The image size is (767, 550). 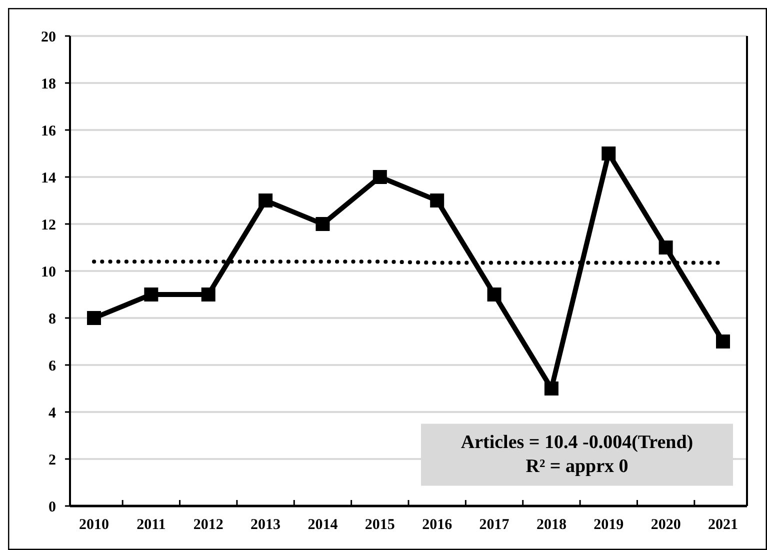 What do you see at coordinates (437, 525) in the screenshot?
I see `x-tick-label: 2016` at bounding box center [437, 525].